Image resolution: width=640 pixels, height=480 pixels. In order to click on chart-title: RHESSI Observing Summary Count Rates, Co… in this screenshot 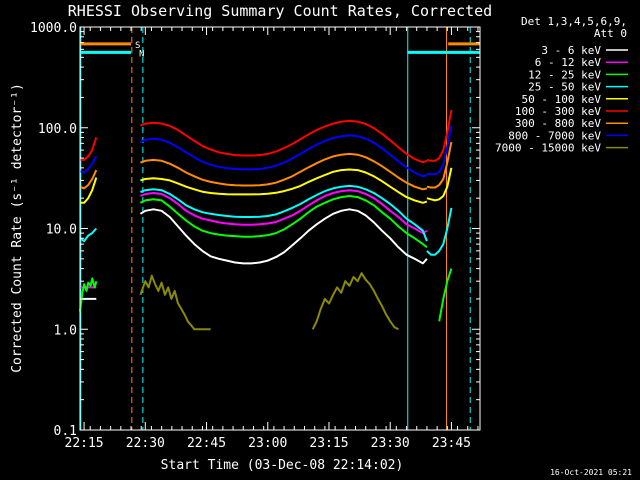, I will do `click(280, 11)`.